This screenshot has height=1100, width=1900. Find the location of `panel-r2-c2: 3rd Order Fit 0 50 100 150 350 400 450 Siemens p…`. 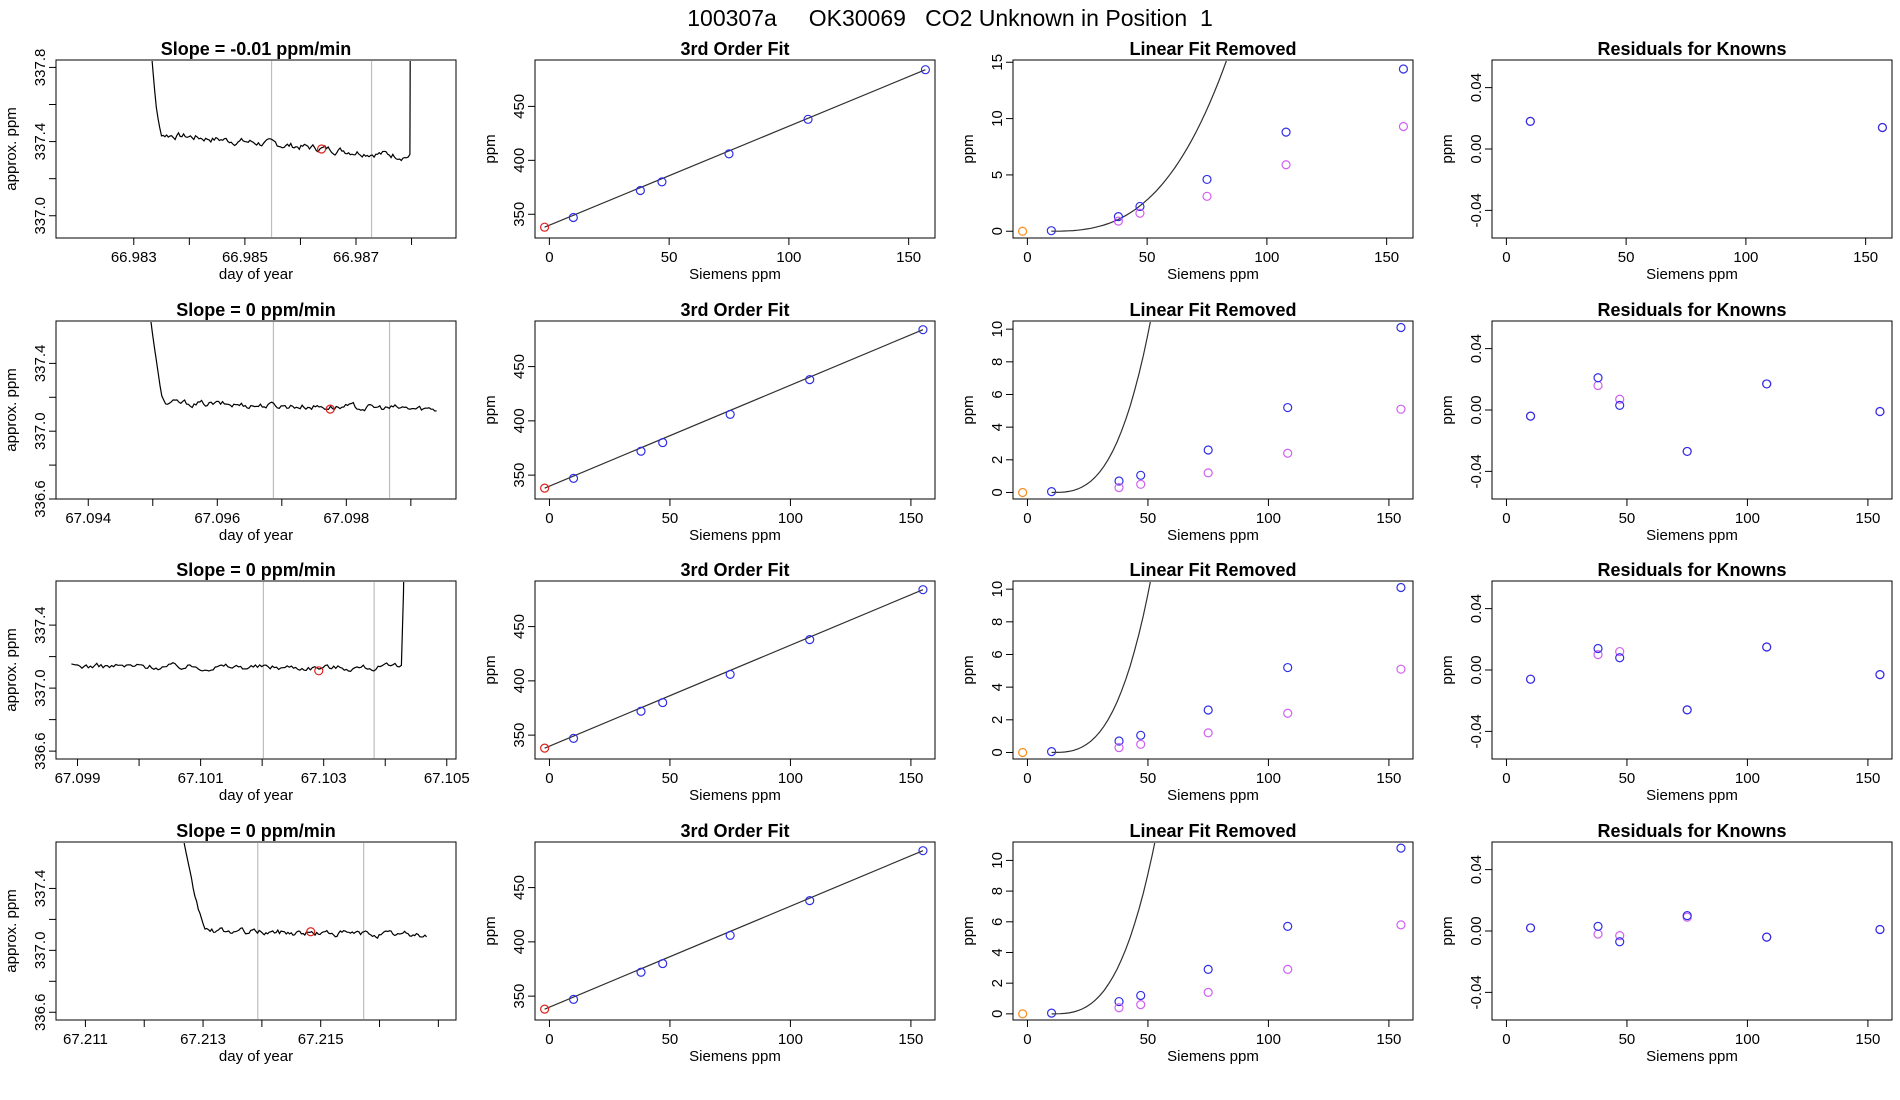

panel-r2-c2: 3rd Order Fit 0 50 100 150 350 400 450 Siemens p… is located at coordinates (709, 422).